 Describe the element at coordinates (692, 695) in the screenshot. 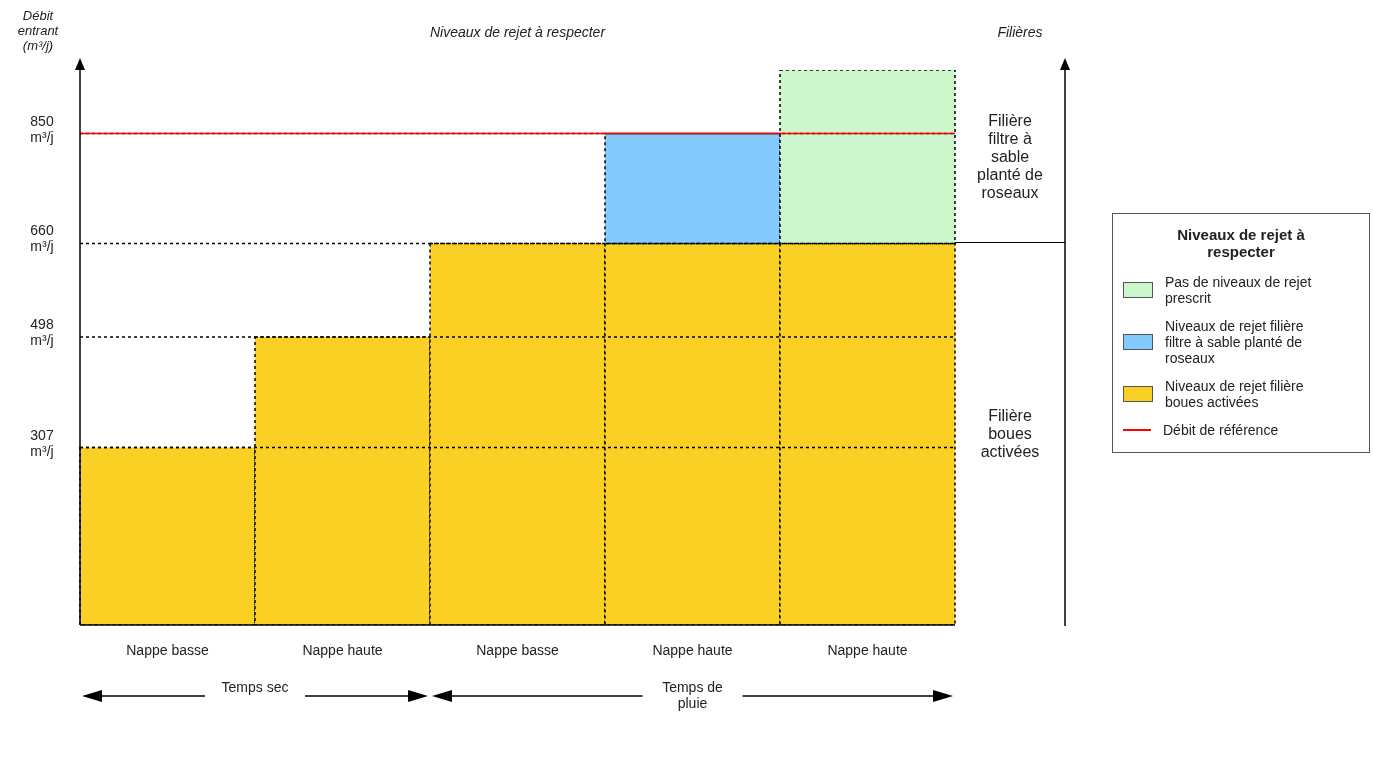

I see `text: Temps de pluie` at that location.